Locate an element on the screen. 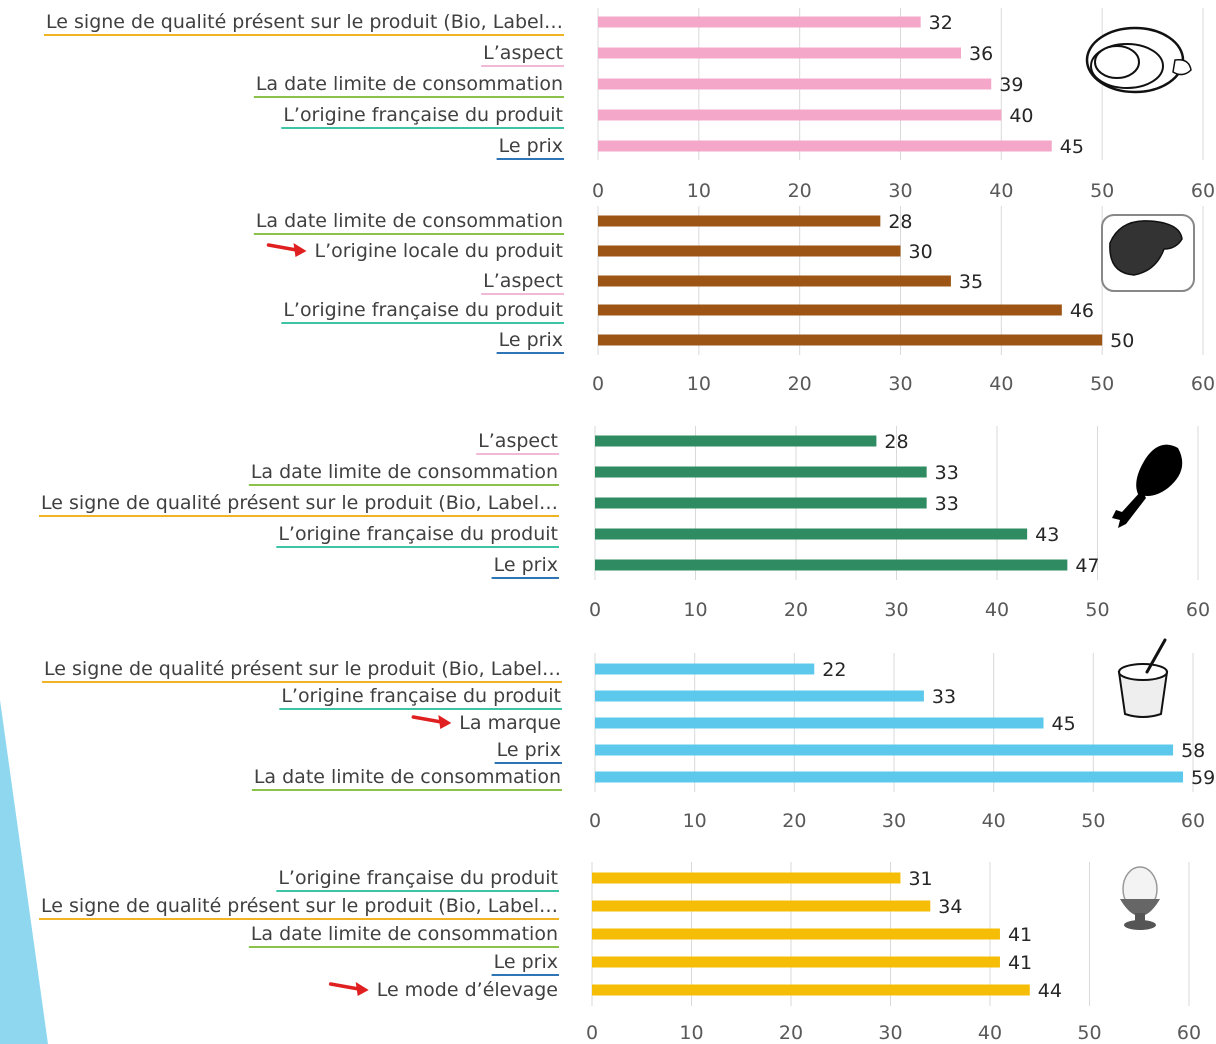 This screenshot has height=1044, width=1216. data-label: 58 is located at coordinates (1193, 751).